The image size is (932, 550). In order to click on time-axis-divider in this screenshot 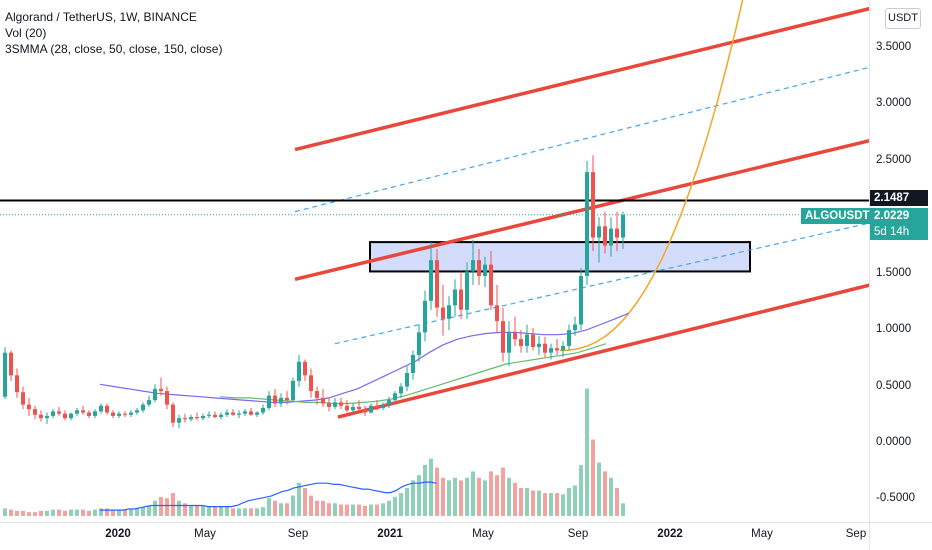, I will do `click(466, 522)`.